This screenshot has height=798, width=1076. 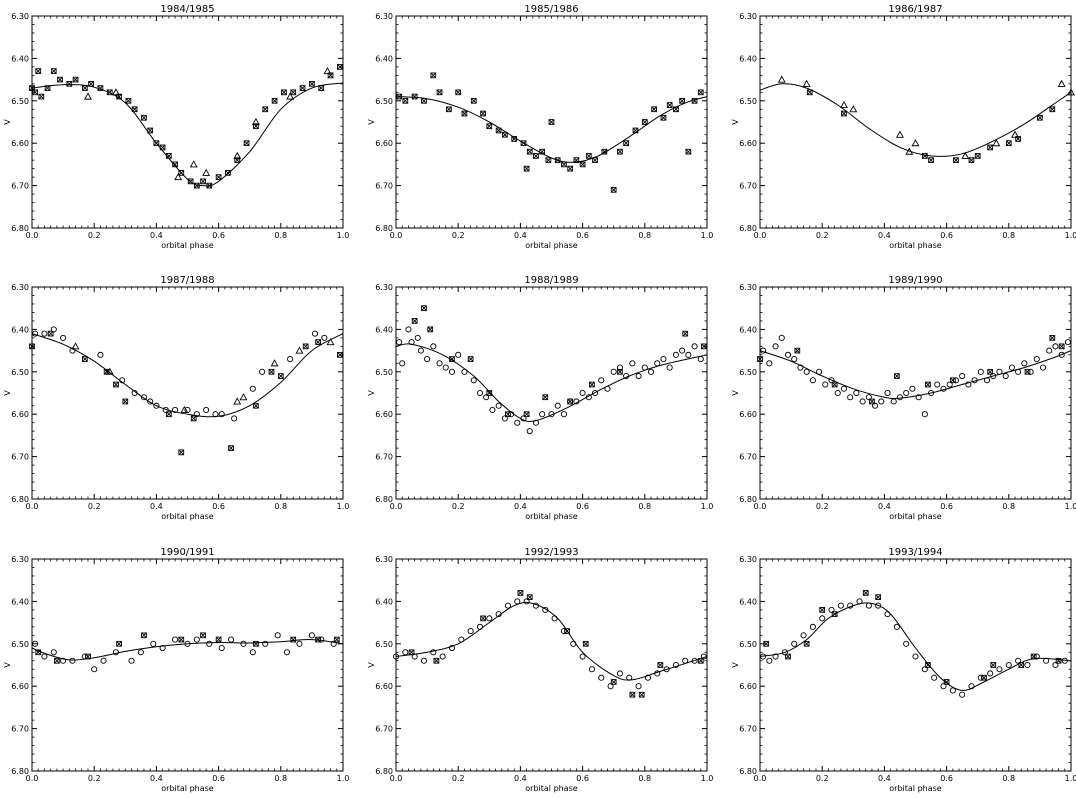 I want to click on y-tick-label: 6.80, so click(x=20, y=771).